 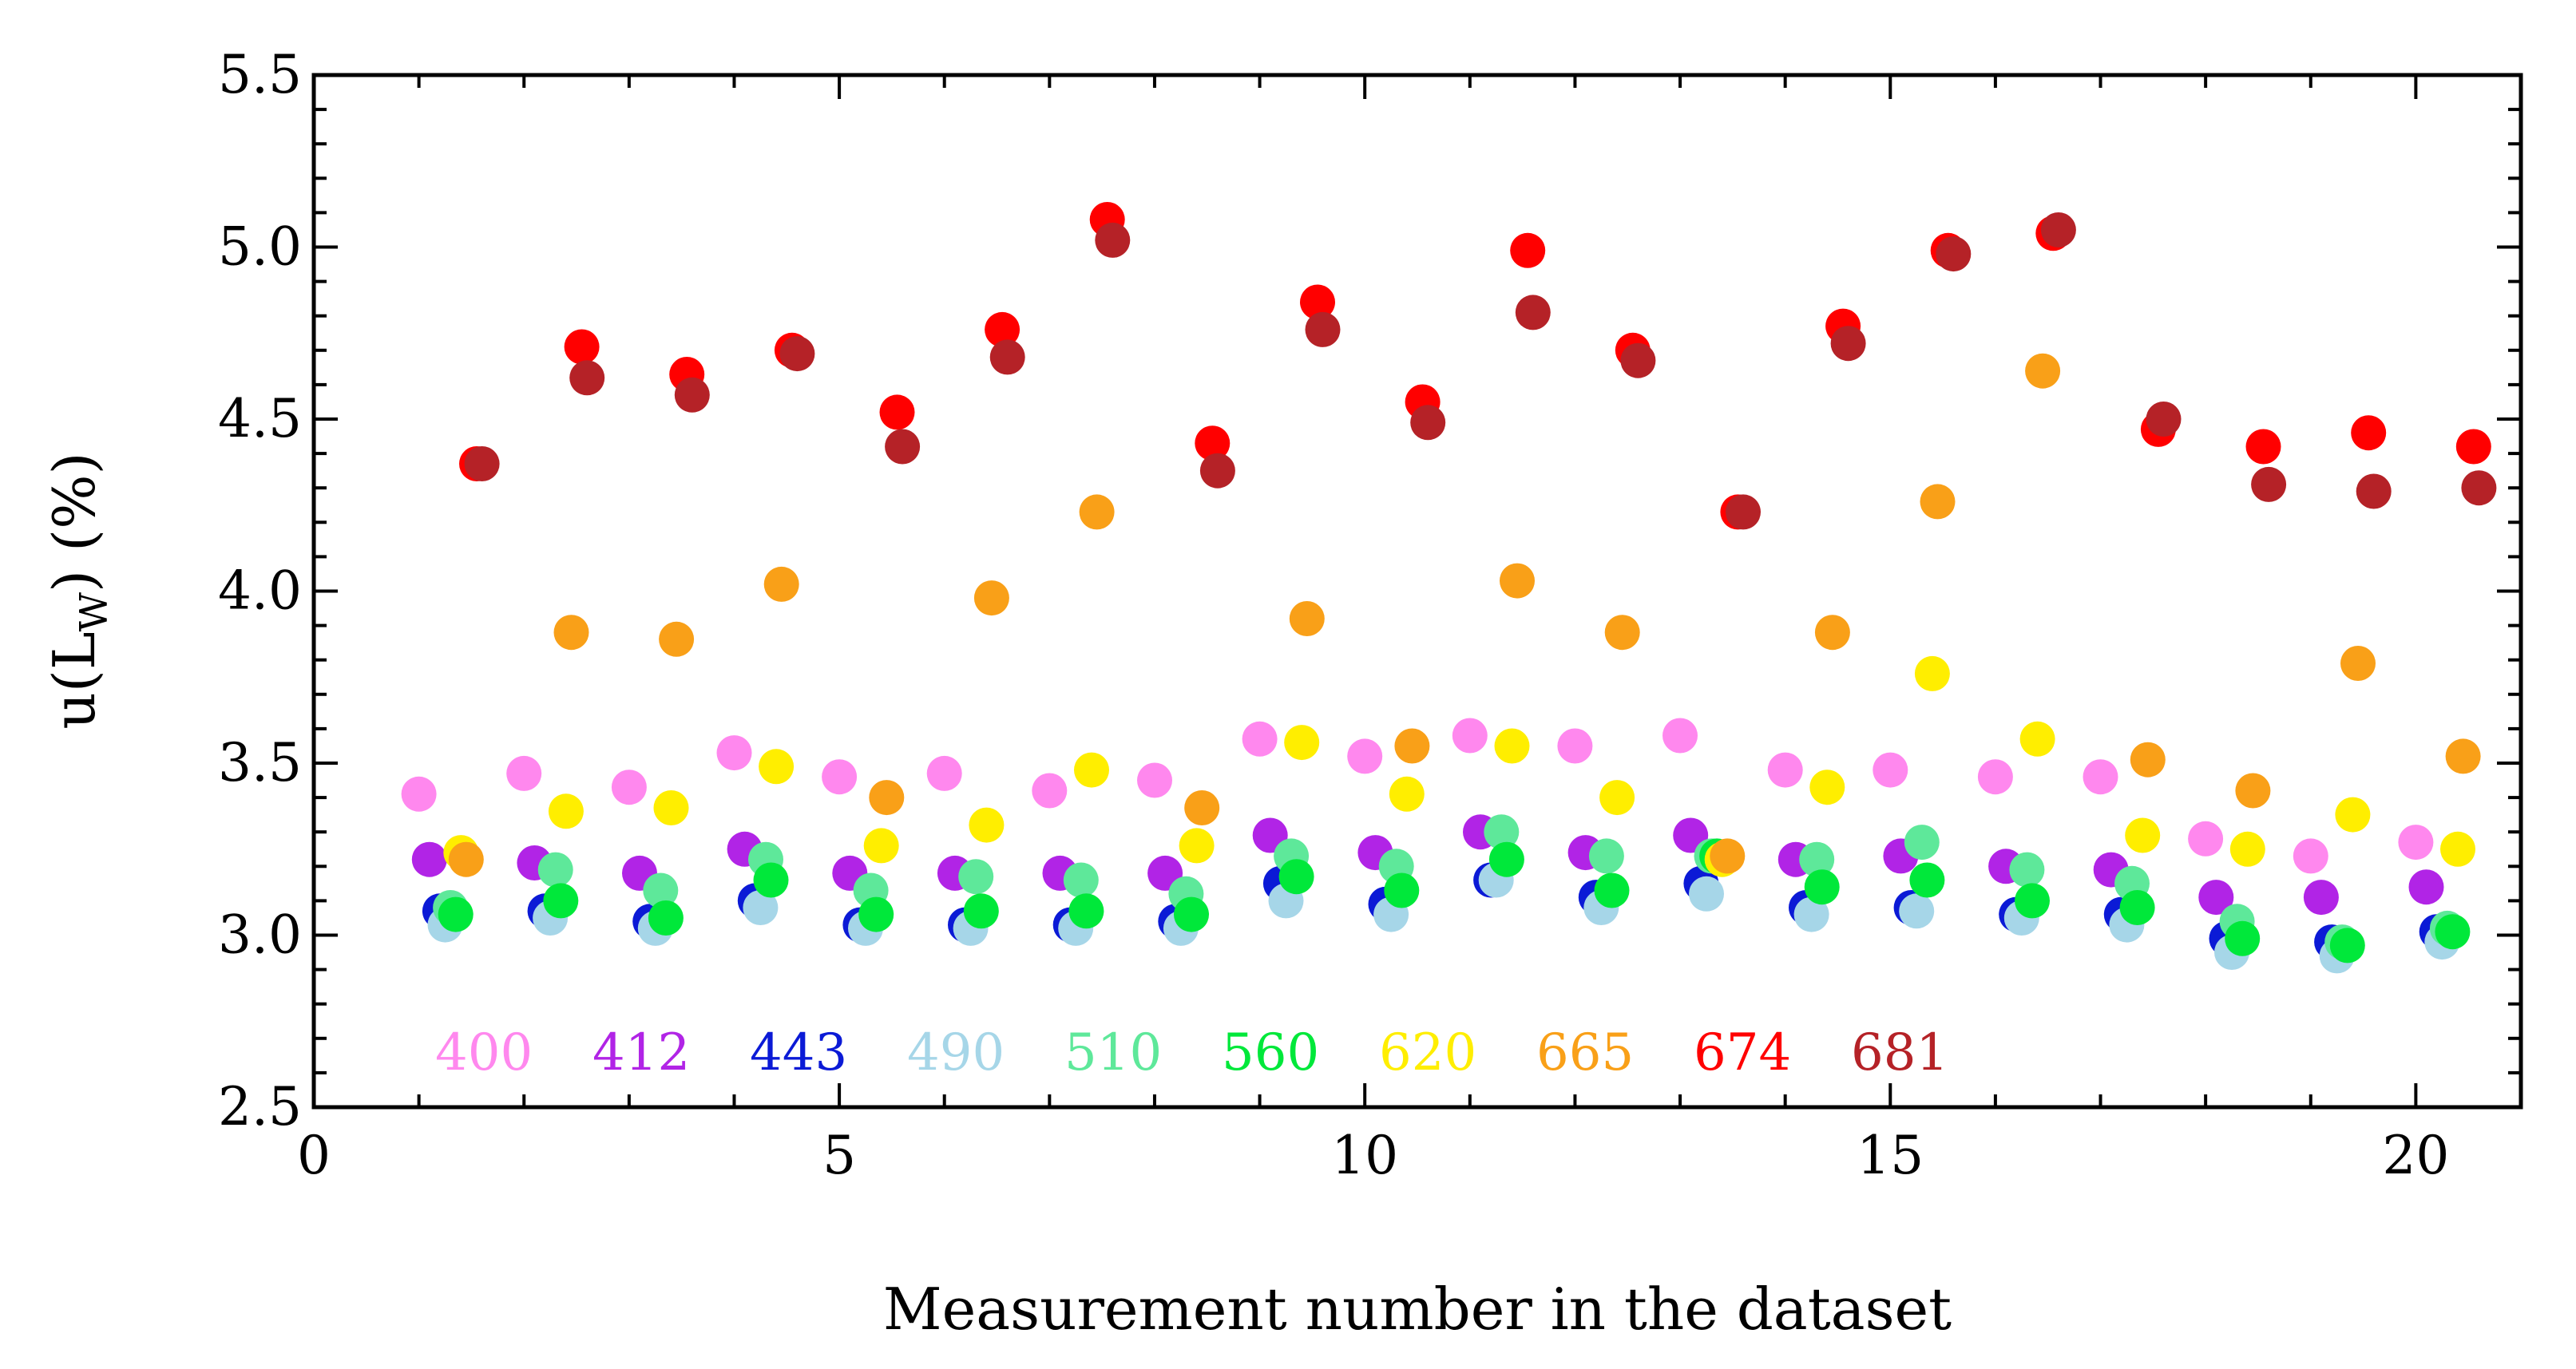 I want to click on x-axis-title: Measurement number in the dataset, so click(x=1417, y=1309).